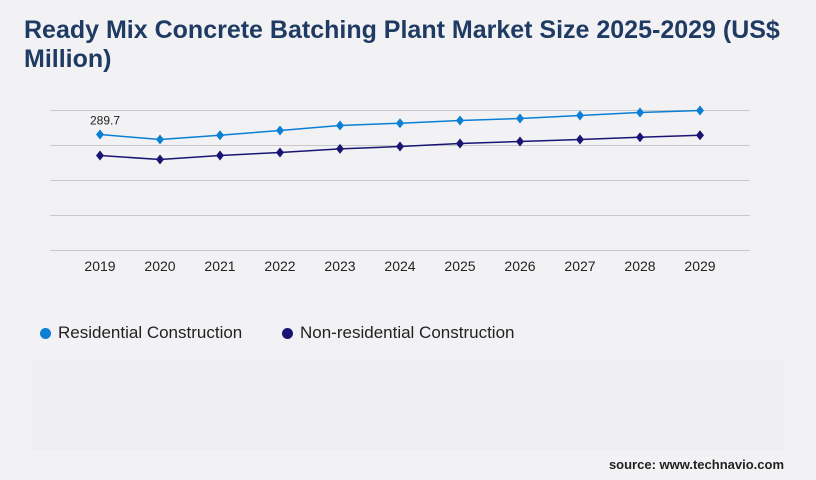 The image size is (816, 480). I want to click on source-note: source: www.technavio.com, so click(696, 464).